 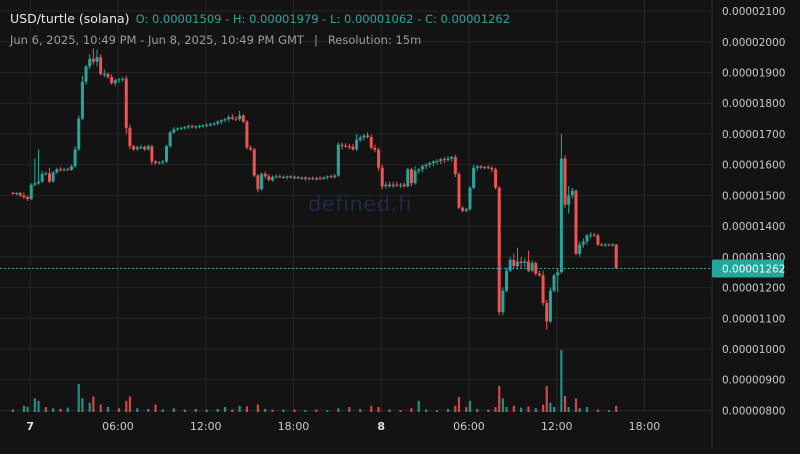 I want to click on y-tick-label: 0.00002000, so click(x=753, y=43).